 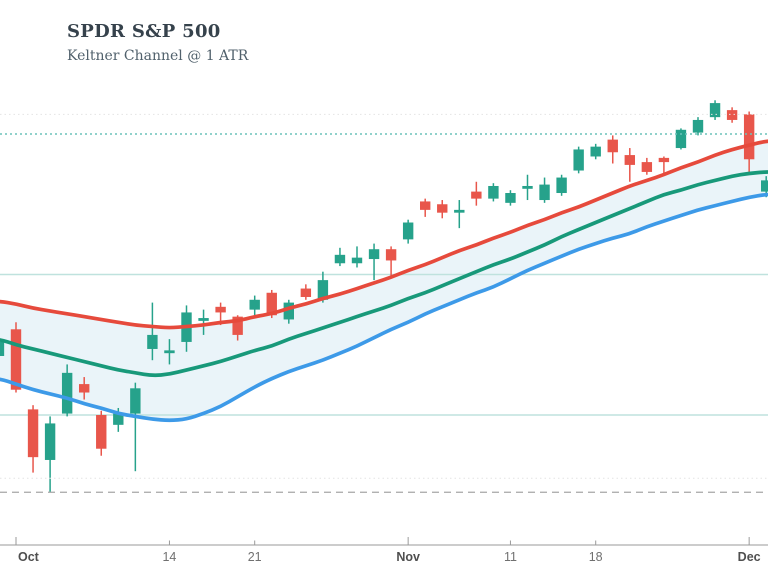 I want to click on chart-header: SPDR S&P 500 Keltner Channel @ 1 ATR, so click(x=158, y=42).